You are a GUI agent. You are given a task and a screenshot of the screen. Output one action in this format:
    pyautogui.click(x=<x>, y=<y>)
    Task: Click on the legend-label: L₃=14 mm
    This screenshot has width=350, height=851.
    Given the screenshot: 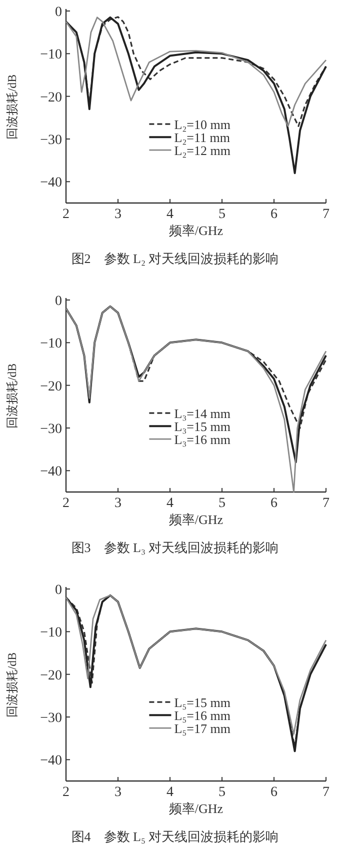 What is the action you would take?
    pyautogui.click(x=202, y=414)
    